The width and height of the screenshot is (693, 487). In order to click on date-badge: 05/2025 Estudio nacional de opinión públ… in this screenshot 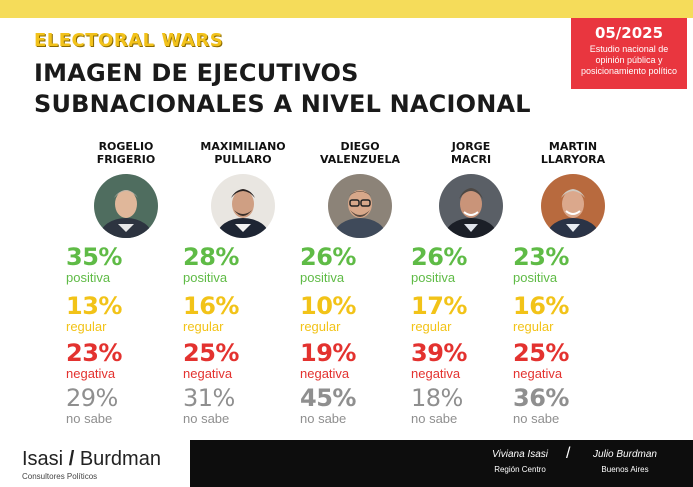, I will do `click(629, 53)`.